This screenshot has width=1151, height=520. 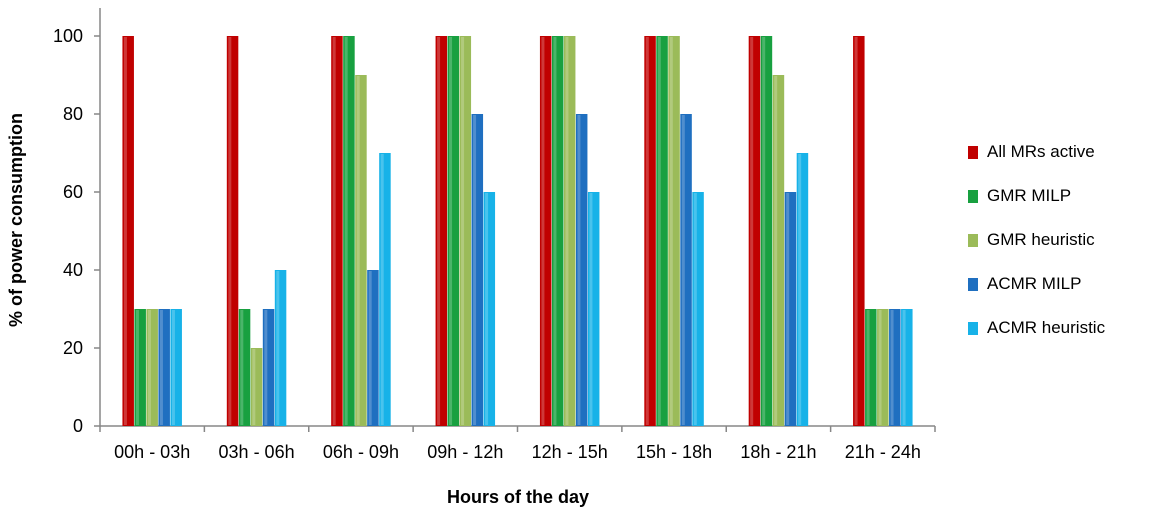 I want to click on legend-item: ACMR heuristic, so click(x=1058, y=328).